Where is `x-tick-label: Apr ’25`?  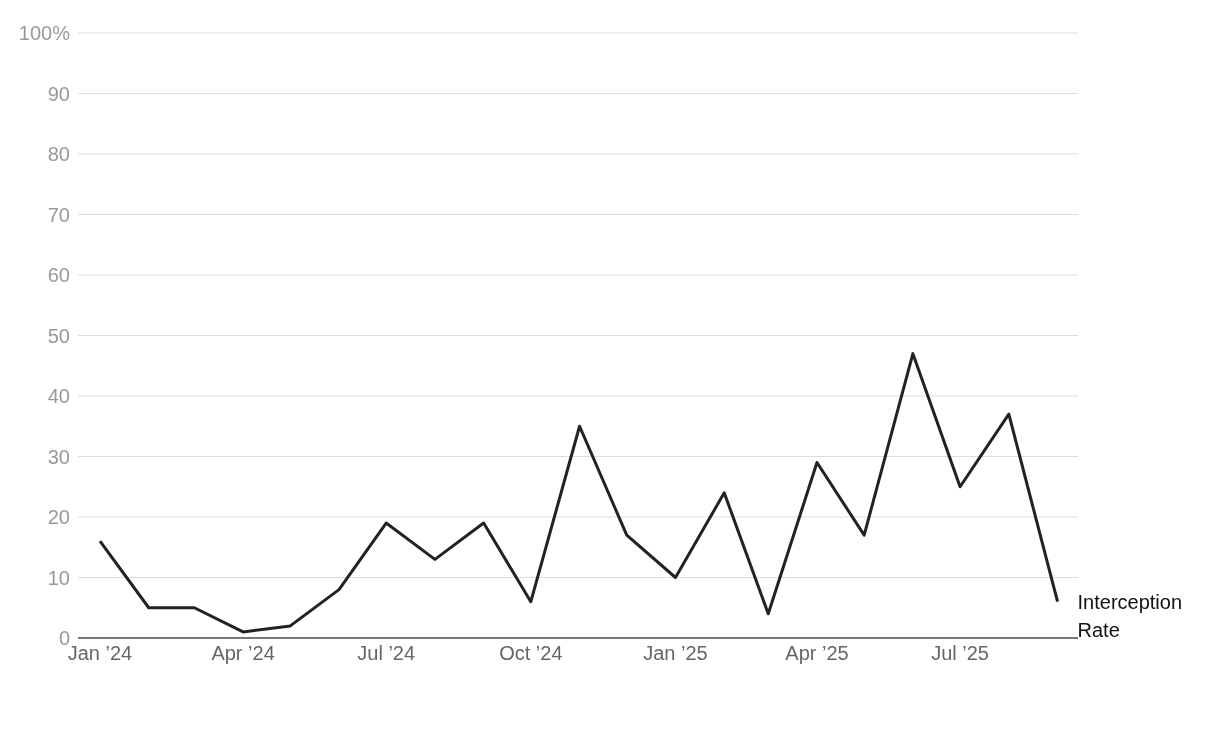
x-tick-label: Apr ’25 is located at coordinates (817, 653).